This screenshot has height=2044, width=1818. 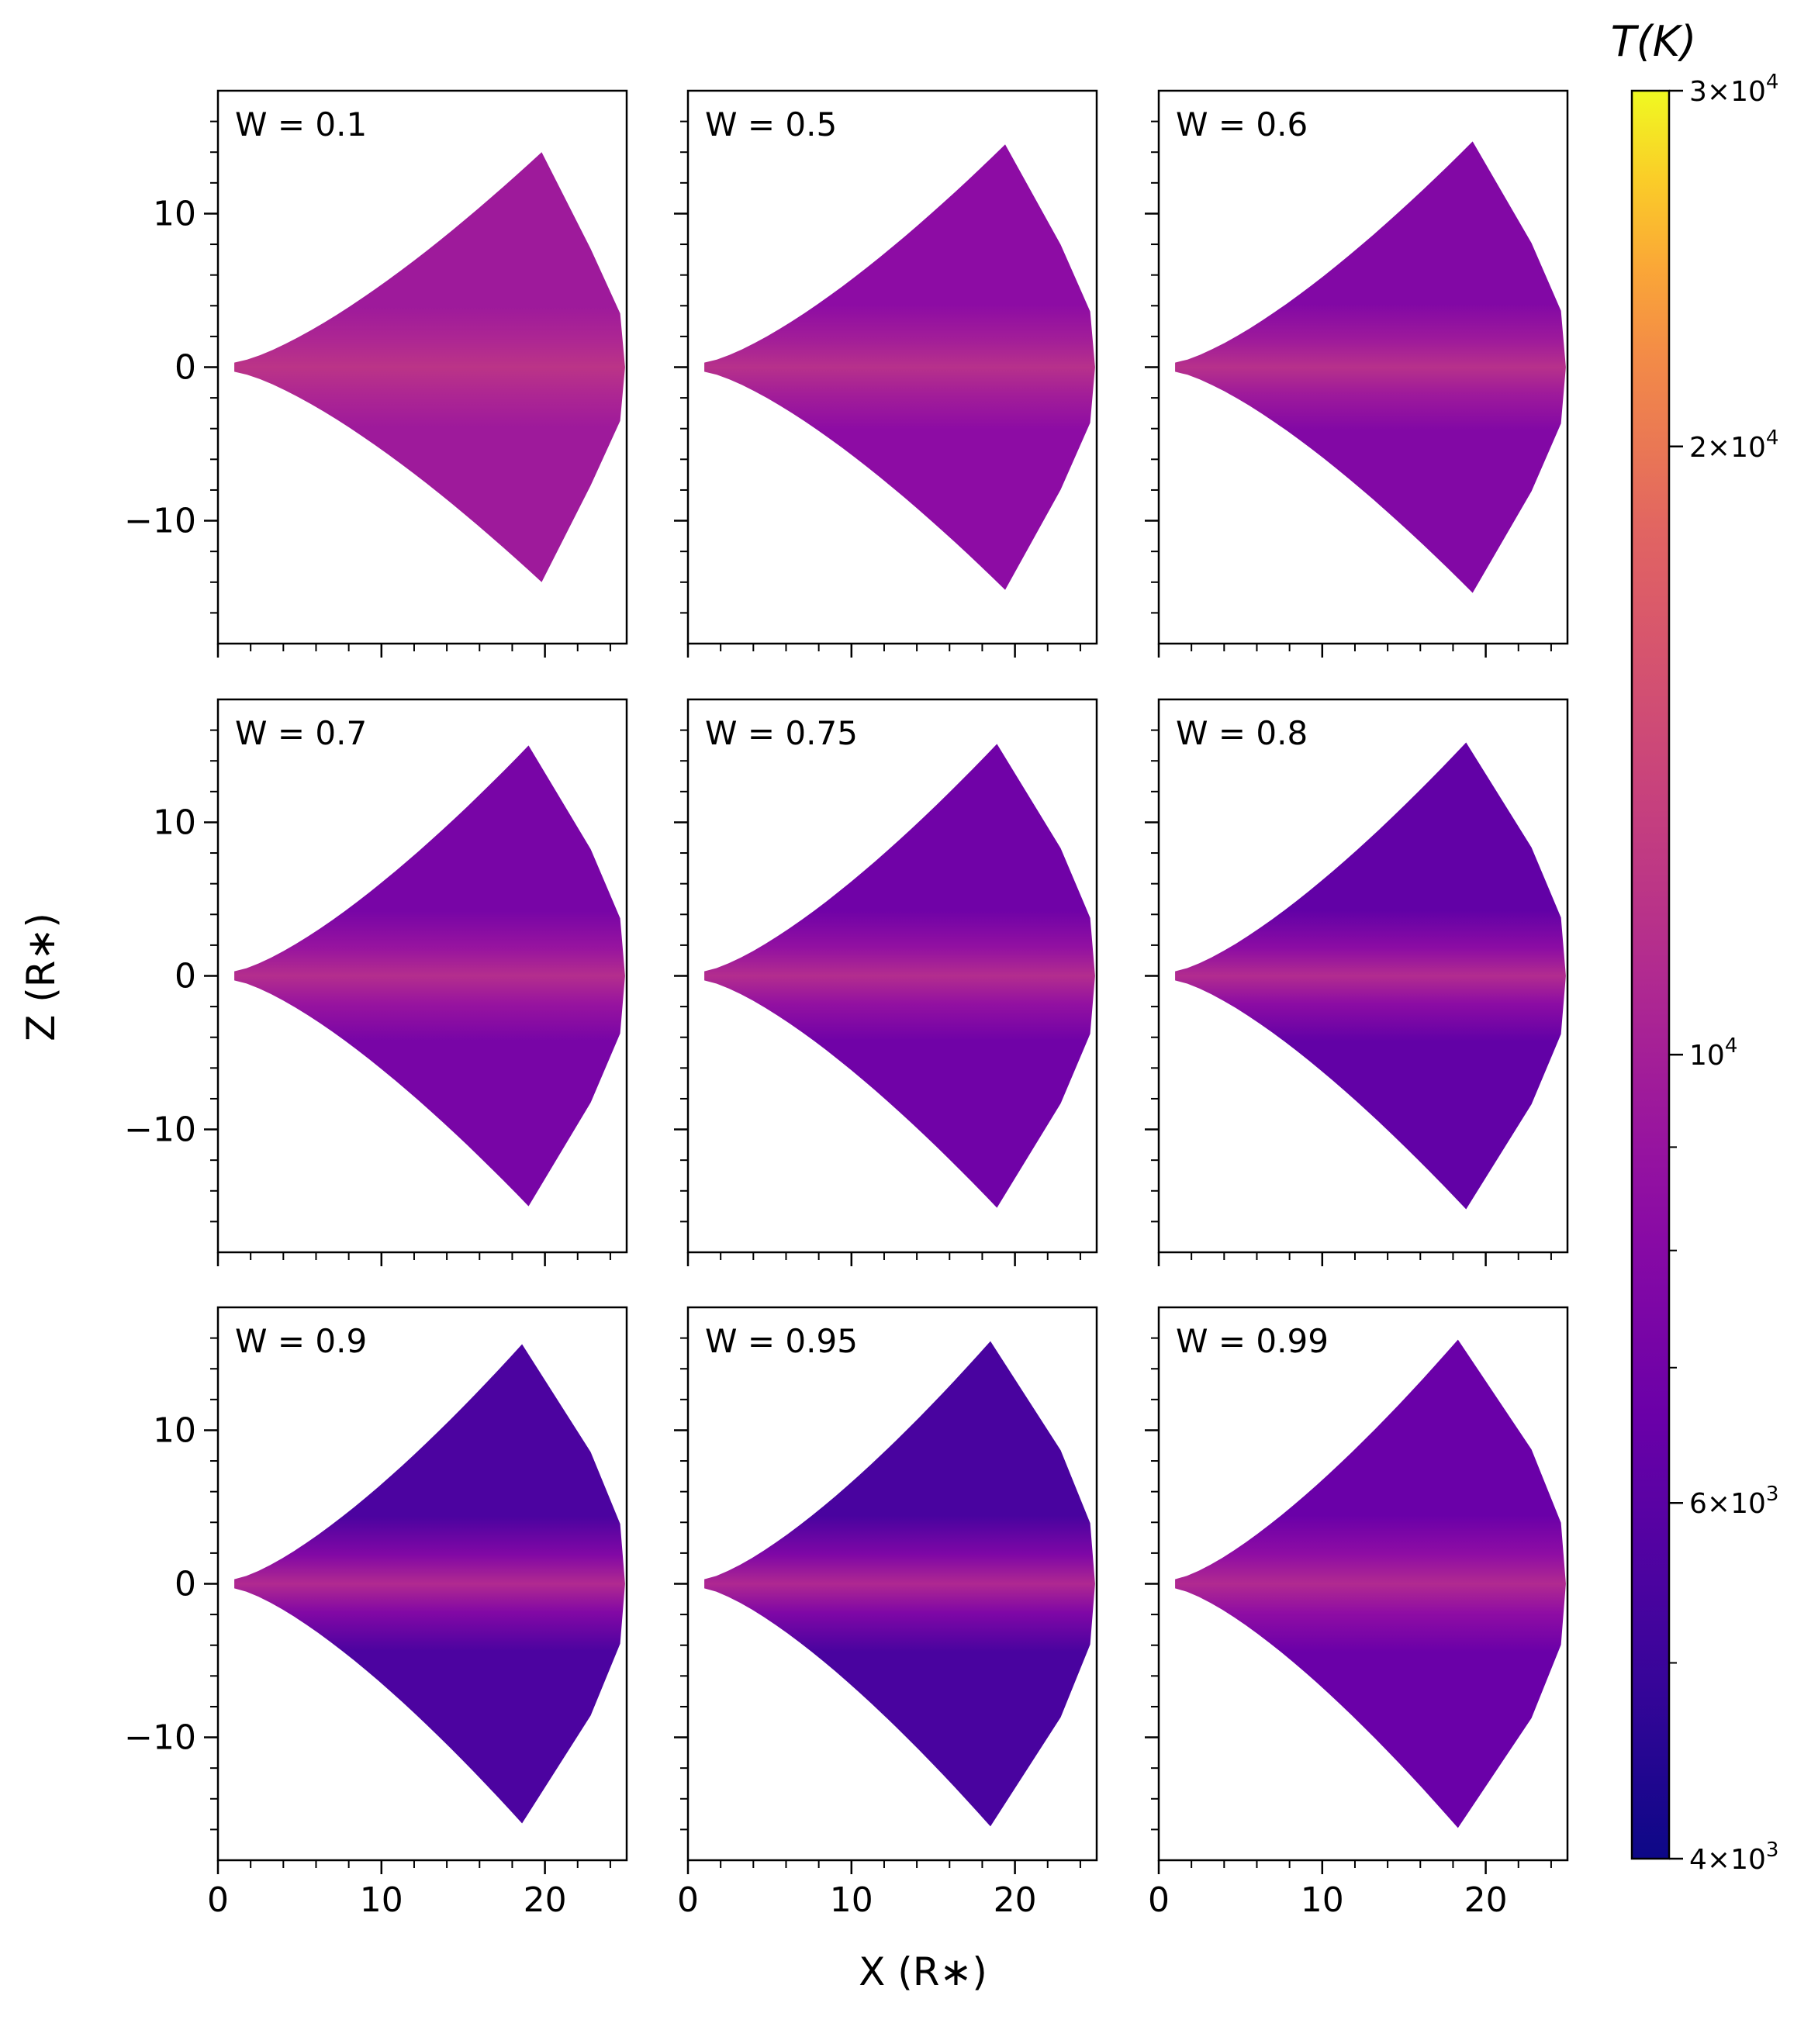 I want to click on panel-label: W = 0.99, so click(x=1252, y=1341).